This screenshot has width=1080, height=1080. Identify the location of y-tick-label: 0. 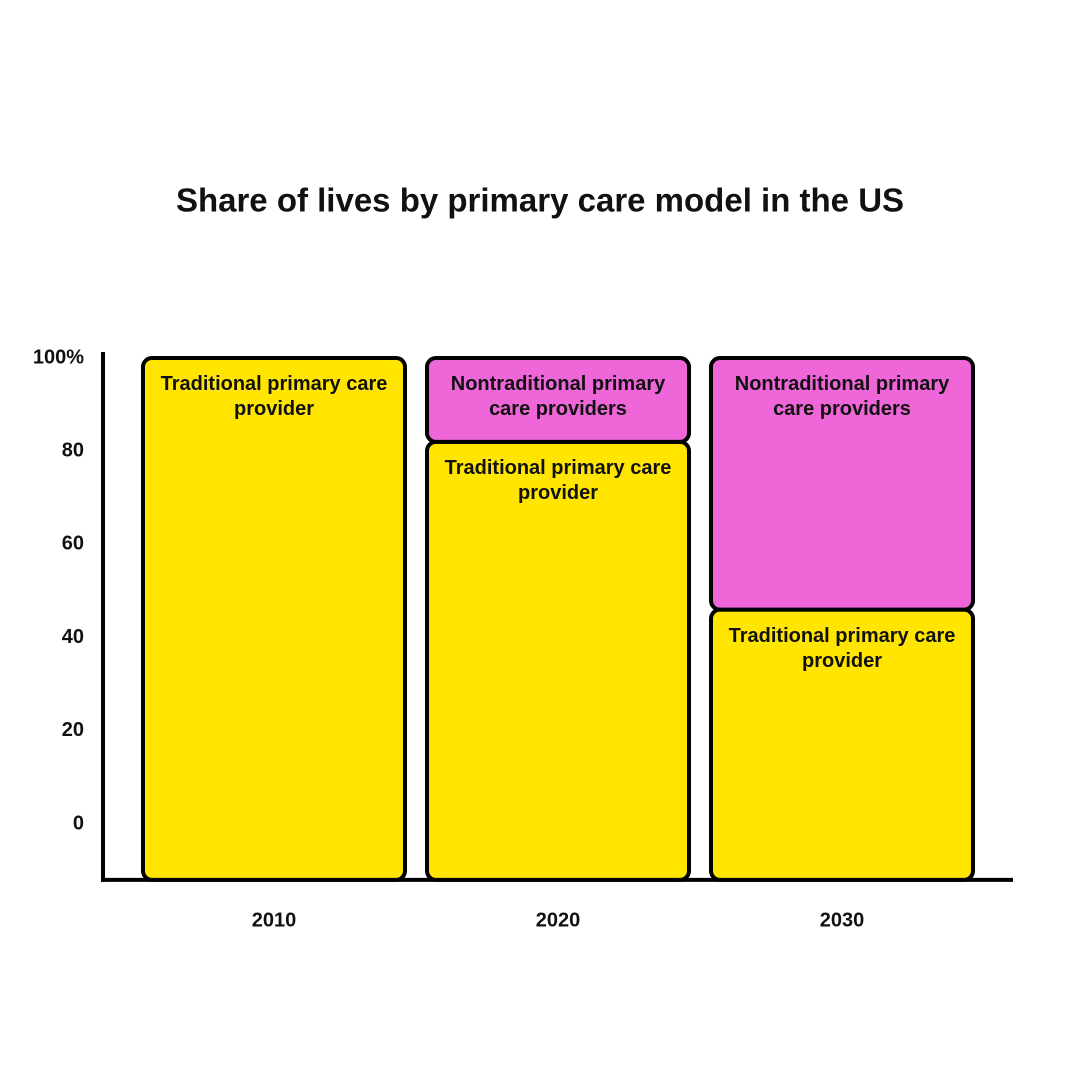
(78, 823).